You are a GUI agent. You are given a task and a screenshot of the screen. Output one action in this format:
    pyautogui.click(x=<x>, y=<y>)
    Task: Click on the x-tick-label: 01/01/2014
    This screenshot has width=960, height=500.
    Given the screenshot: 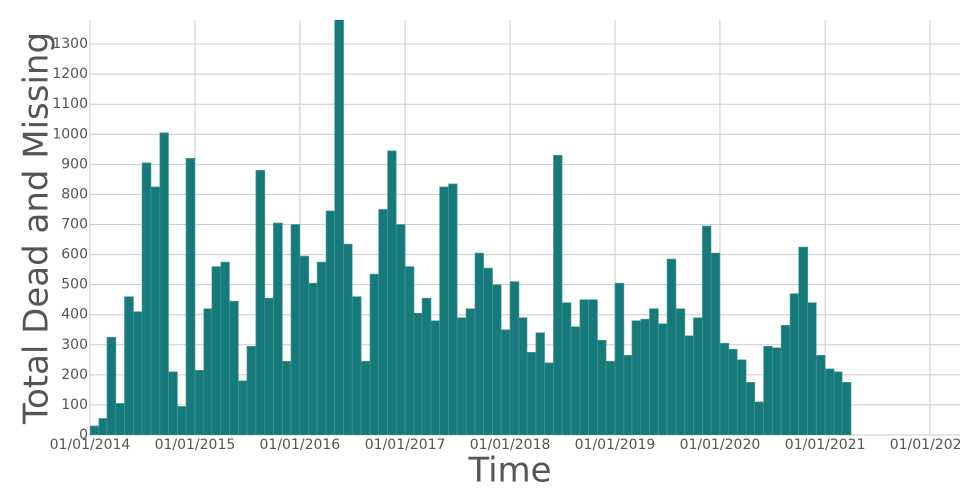 What is the action you would take?
    pyautogui.click(x=90, y=445)
    